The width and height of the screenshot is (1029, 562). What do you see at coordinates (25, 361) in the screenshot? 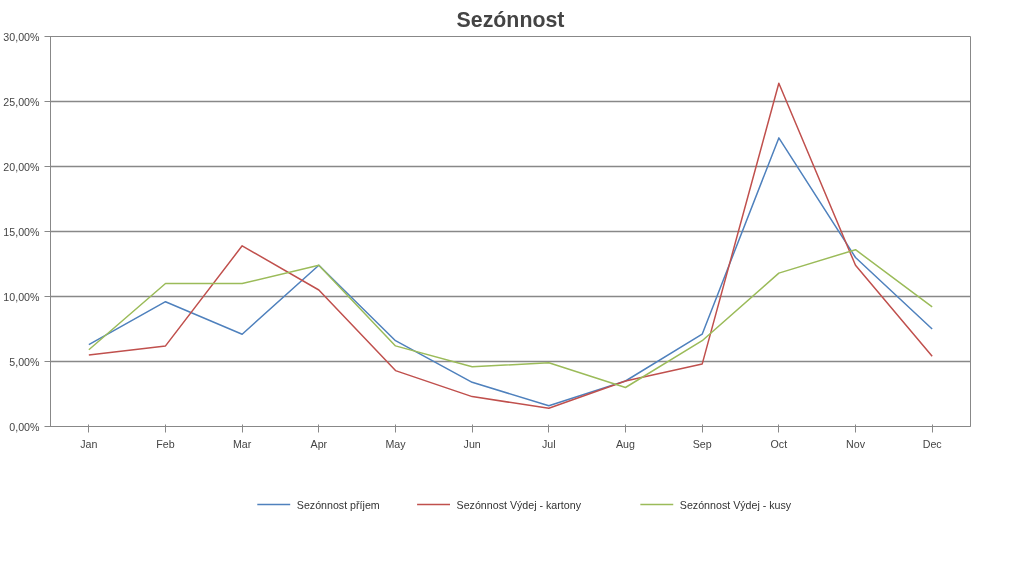
I see `y-tick-label: 5,00%` at bounding box center [25, 361].